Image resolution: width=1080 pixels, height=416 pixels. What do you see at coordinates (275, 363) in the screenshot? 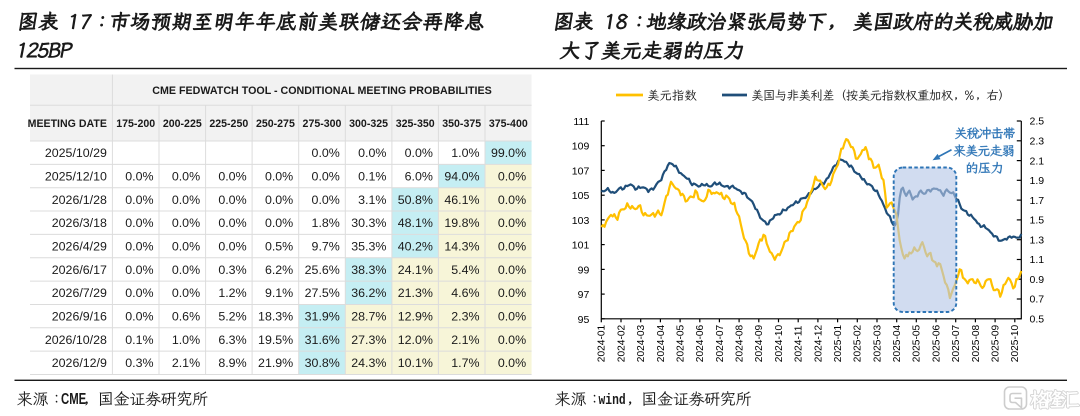
I see `svg-text: 21.9%` at bounding box center [275, 363].